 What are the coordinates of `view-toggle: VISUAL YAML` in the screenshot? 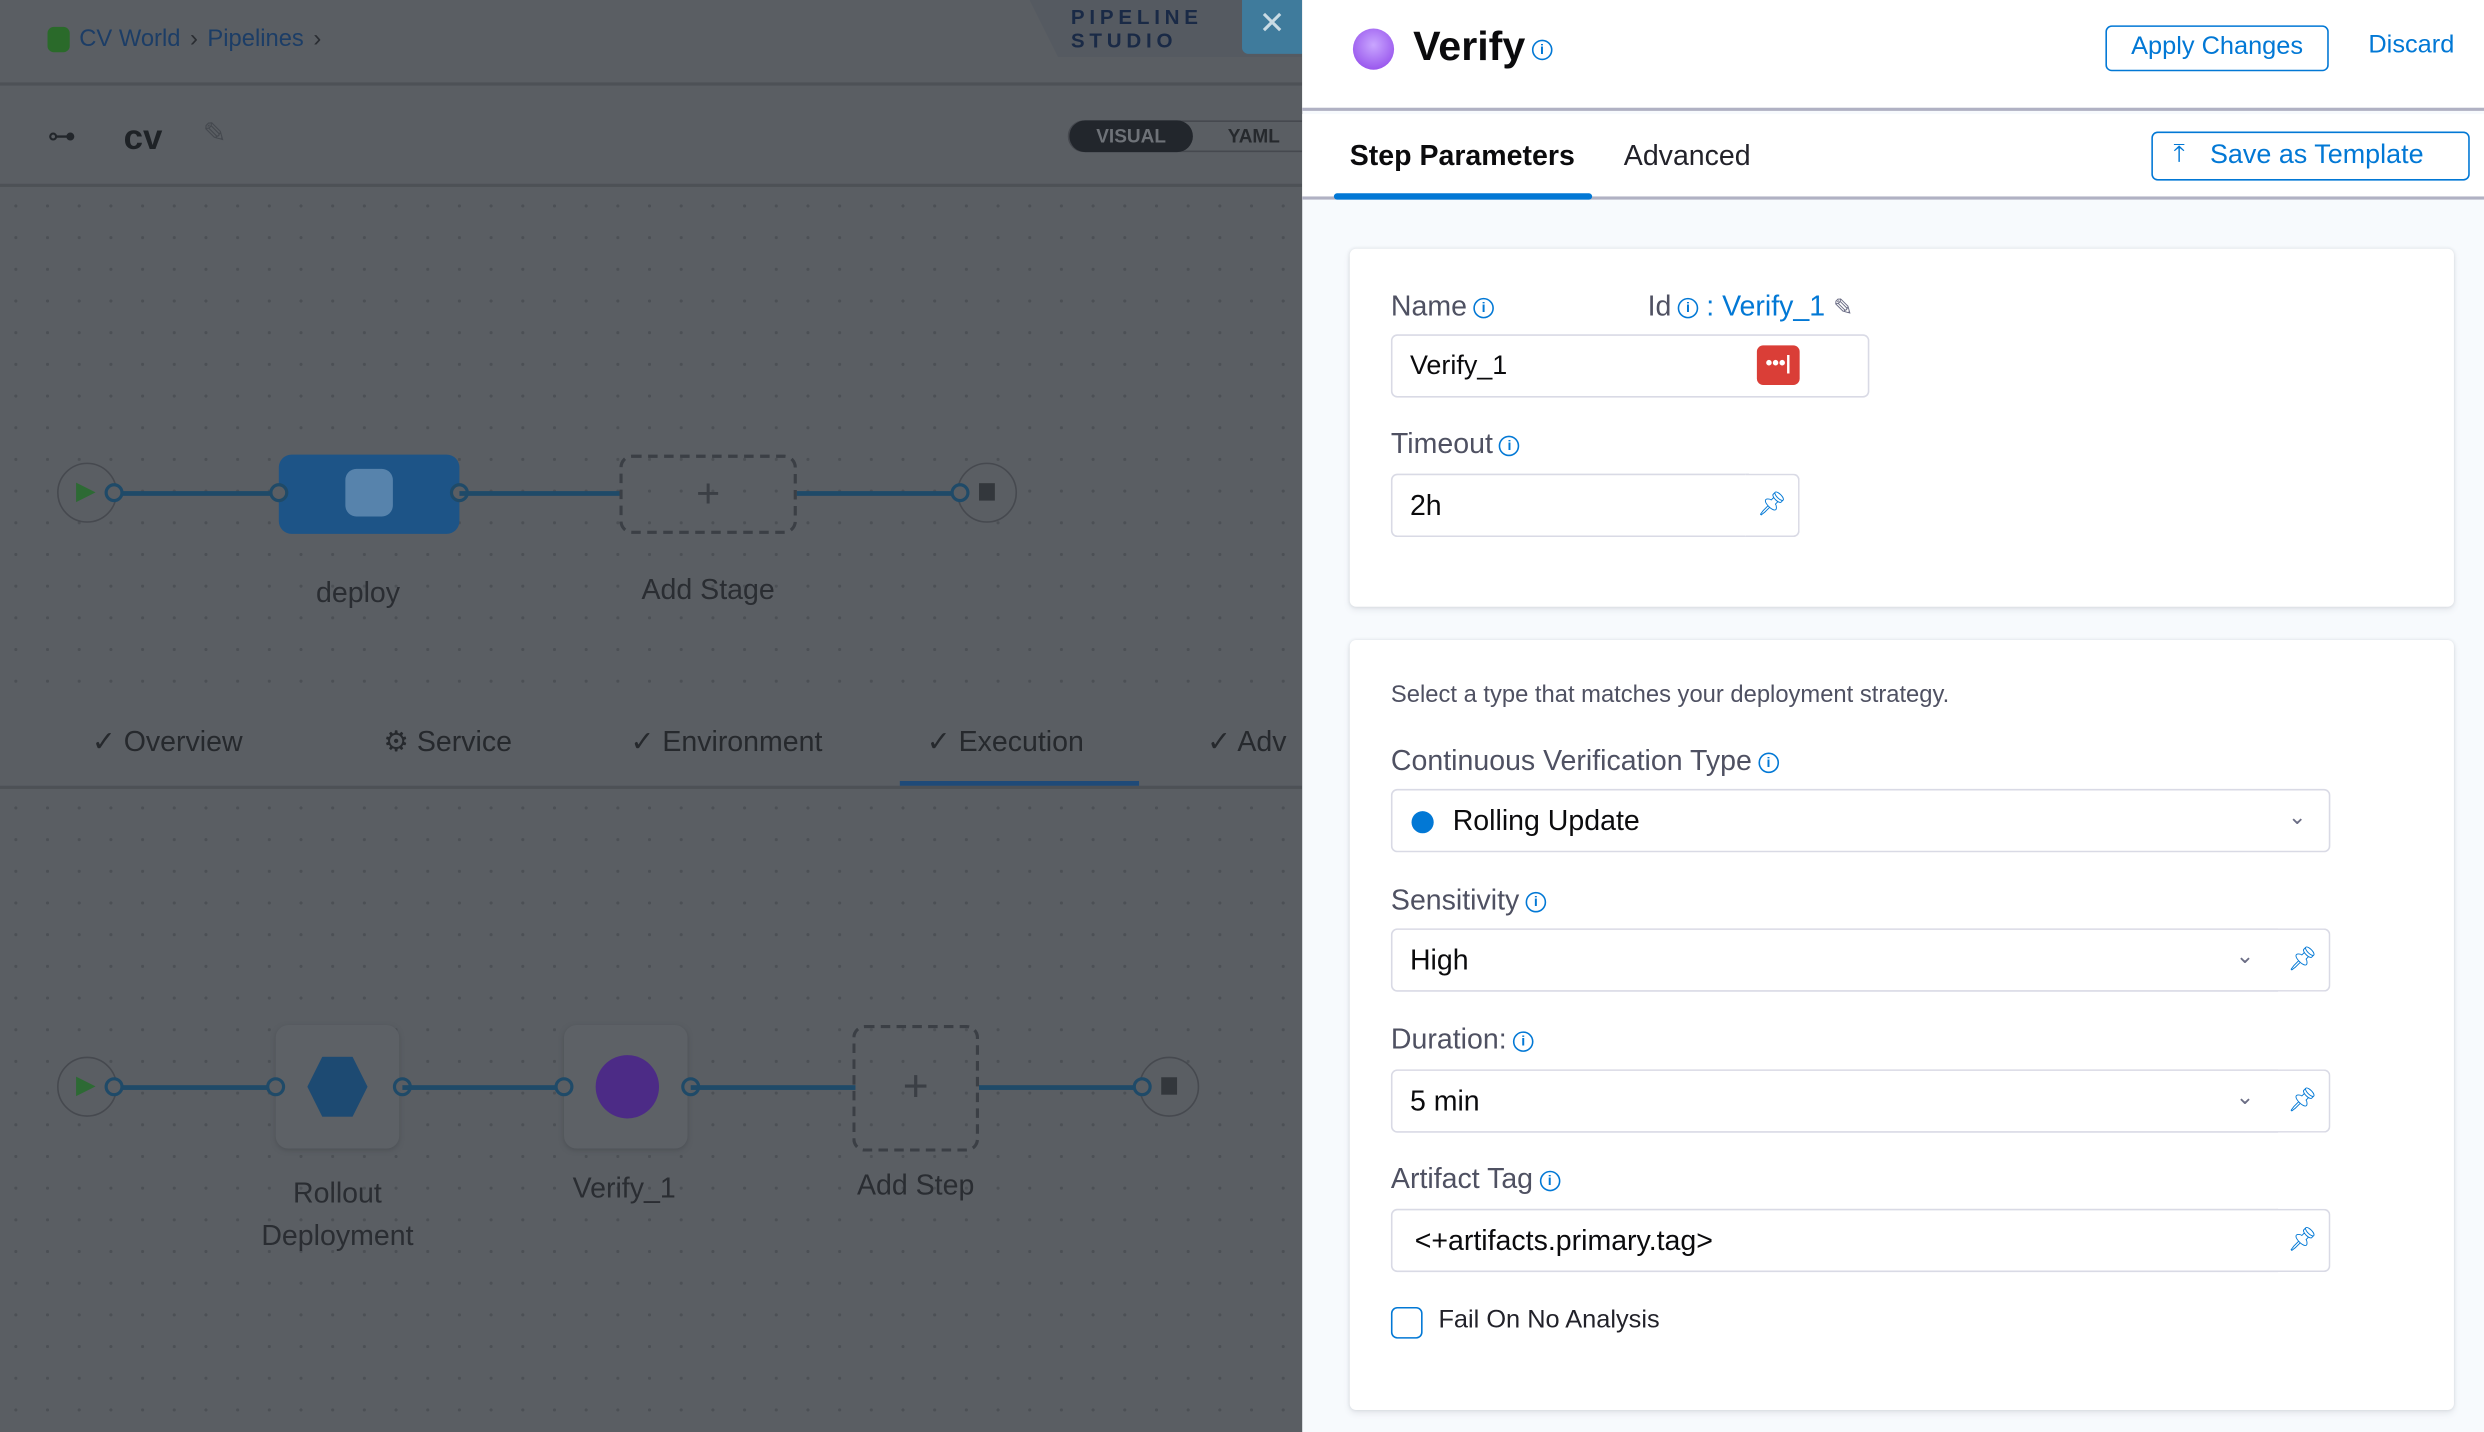 It's located at (1185, 136).